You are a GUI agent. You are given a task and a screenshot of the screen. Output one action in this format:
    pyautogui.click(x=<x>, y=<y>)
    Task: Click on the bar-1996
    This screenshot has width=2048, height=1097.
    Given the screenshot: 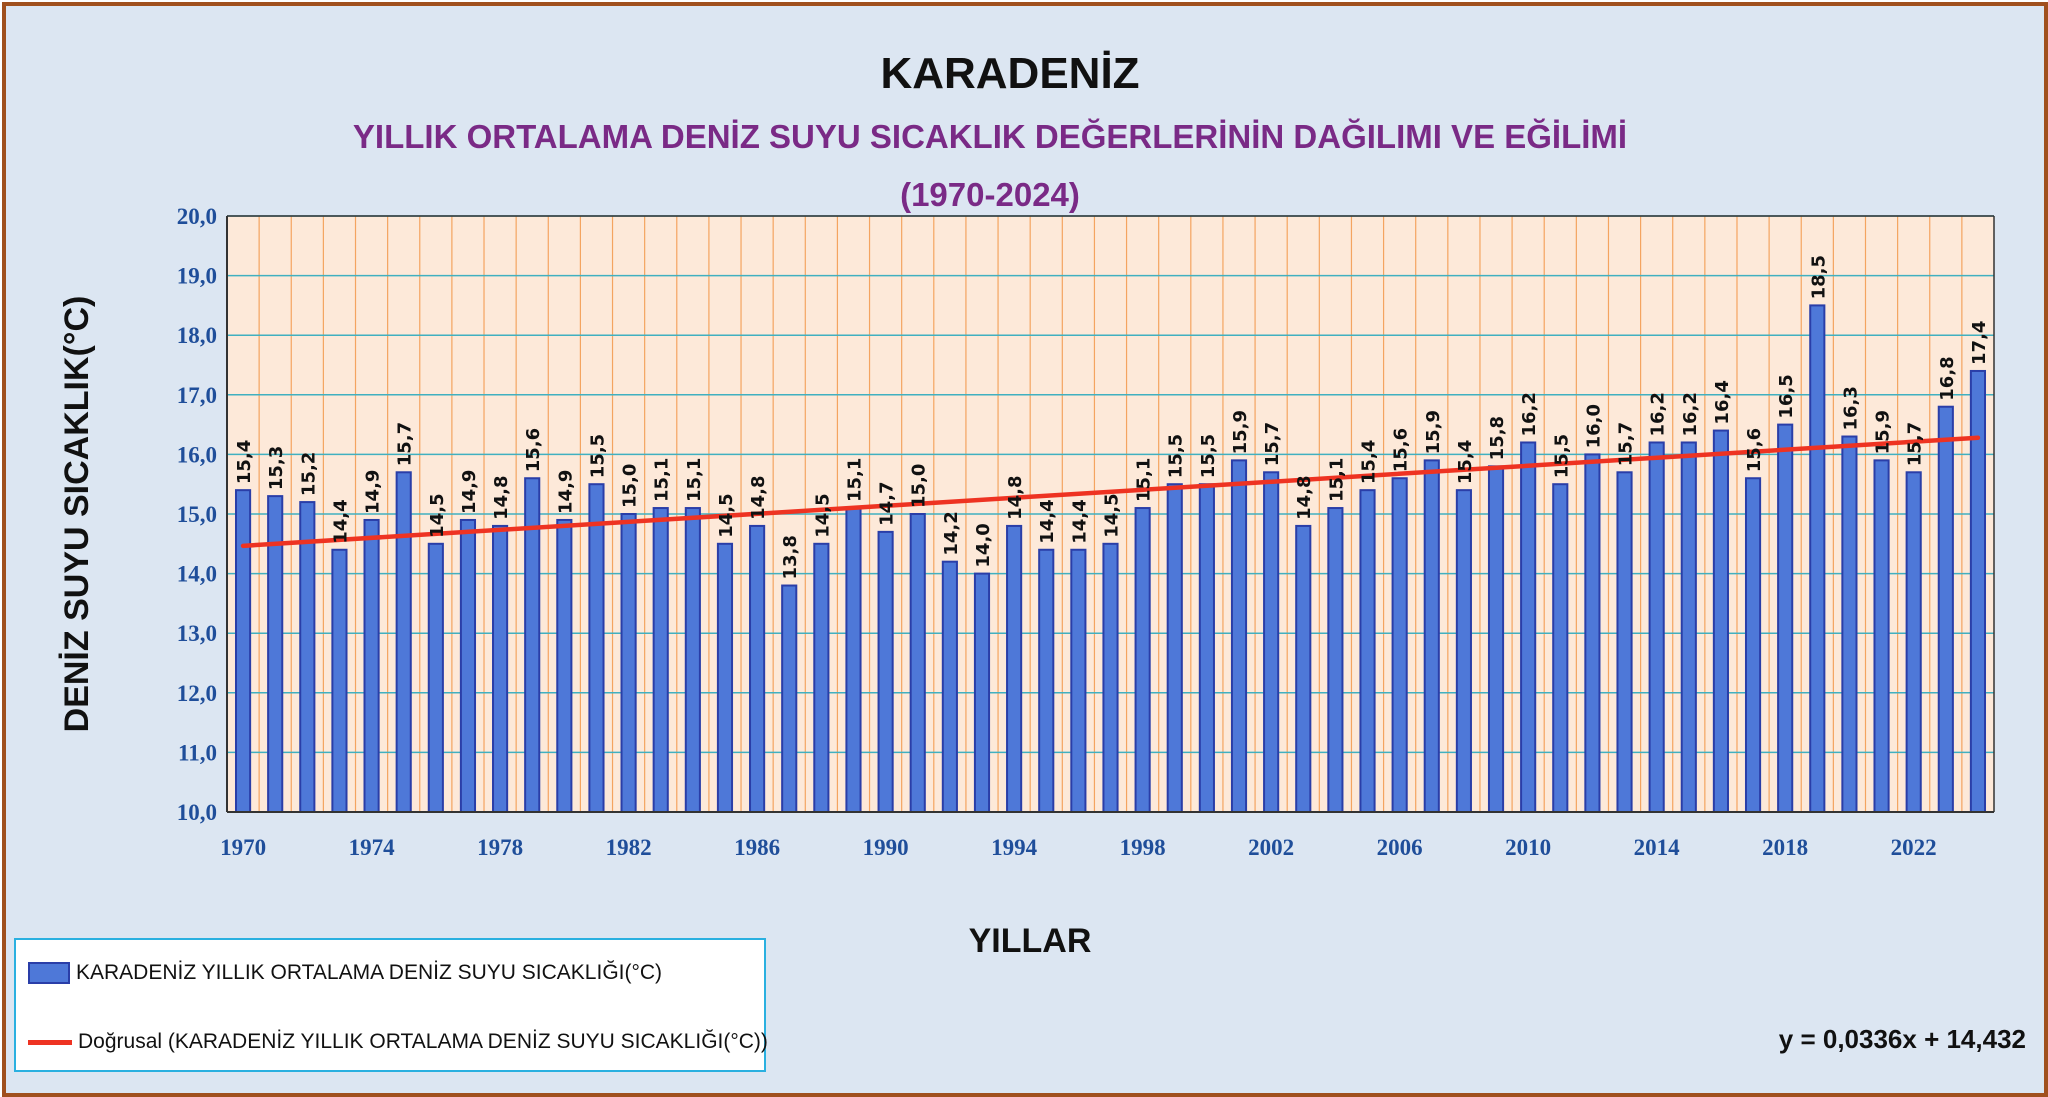 What is the action you would take?
    pyautogui.click(x=1078, y=680)
    